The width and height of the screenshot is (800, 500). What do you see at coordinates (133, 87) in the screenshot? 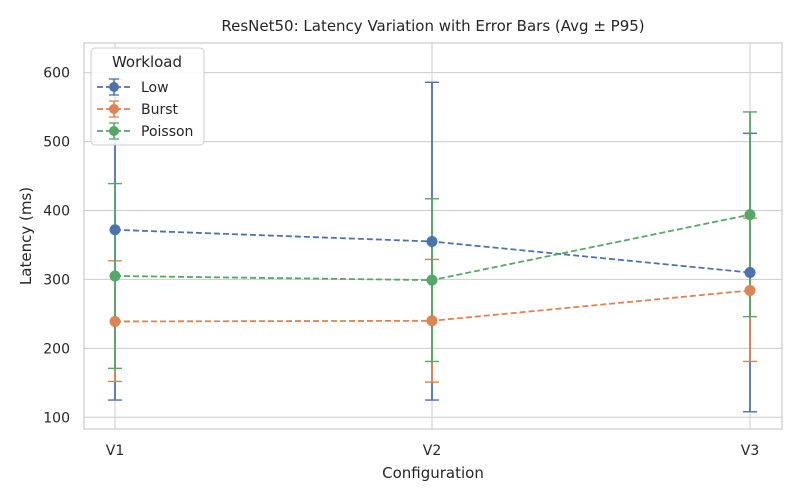
I see `legend-item-low: Low` at bounding box center [133, 87].